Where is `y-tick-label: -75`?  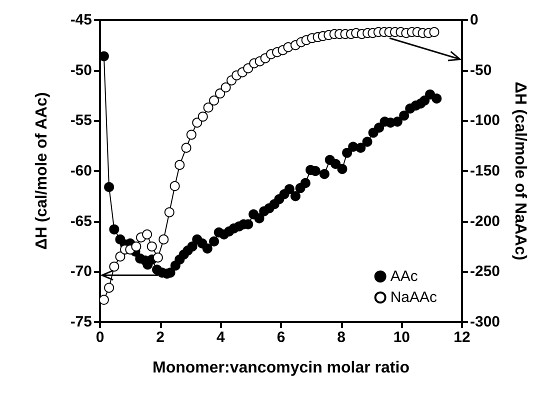 y-tick-label: -75 is located at coordinates (81, 322).